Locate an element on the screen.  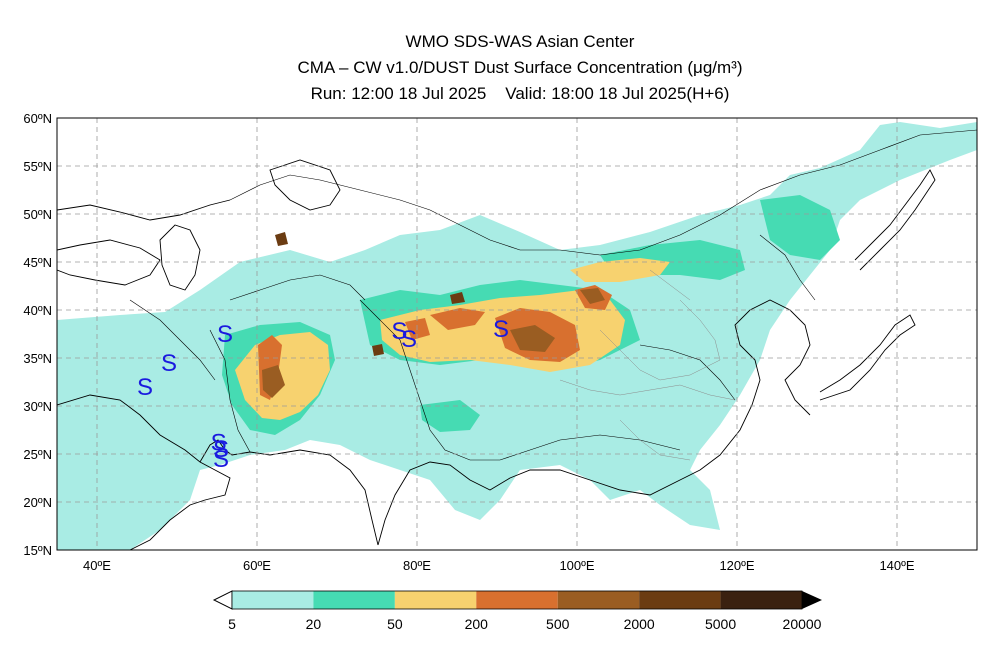
colorbar-tick-label: 20 is located at coordinates (314, 624).